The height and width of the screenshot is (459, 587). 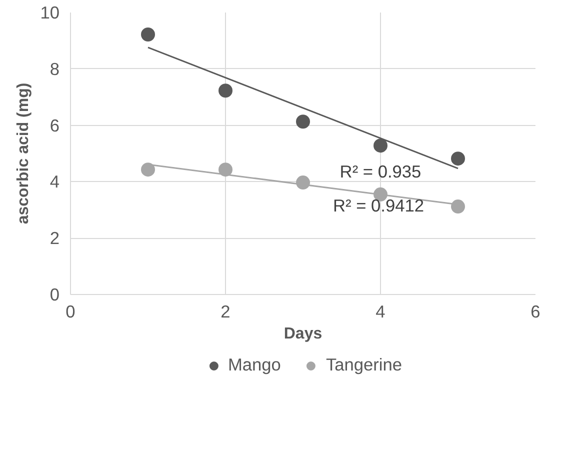 What do you see at coordinates (55, 125) in the screenshot?
I see `y-tick-label: 6` at bounding box center [55, 125].